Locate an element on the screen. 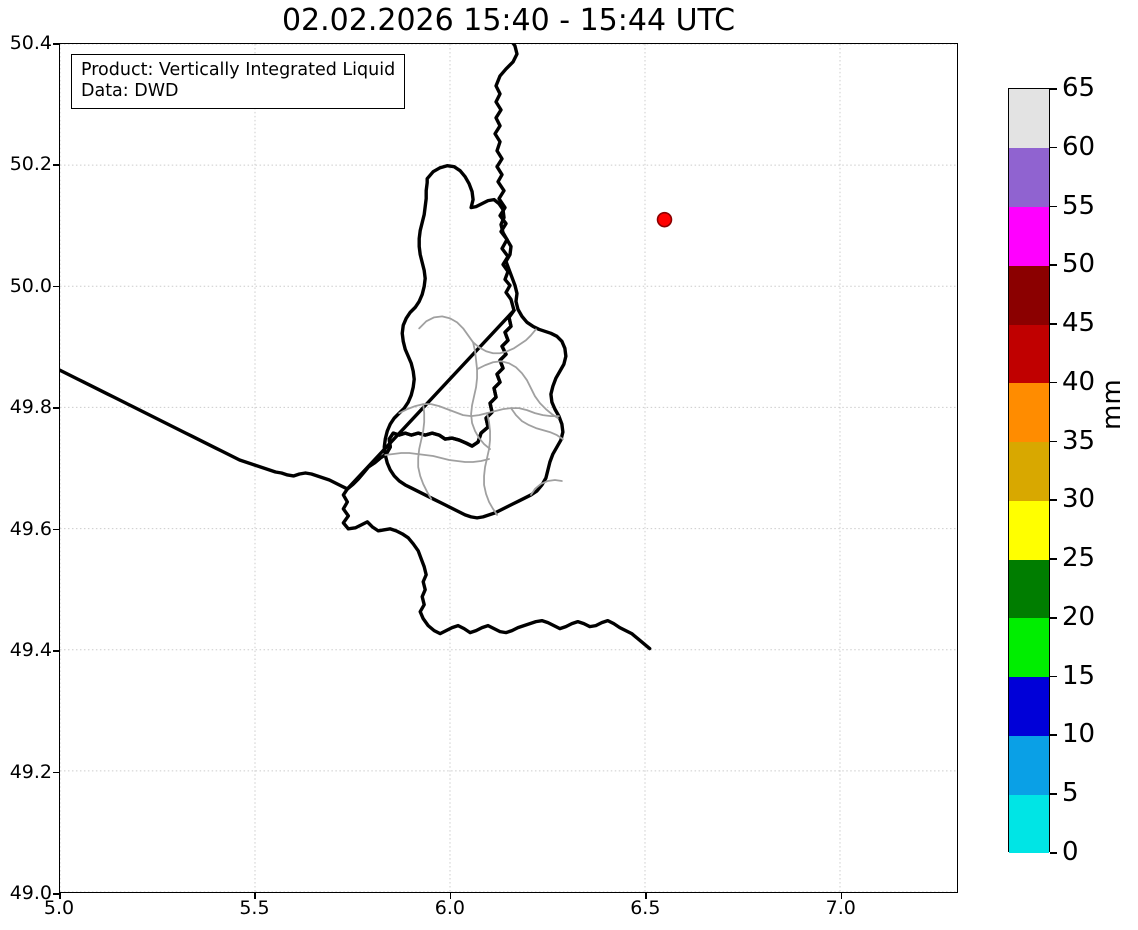 The height and width of the screenshot is (930, 1138). internal-district-borders is located at coordinates (474, 415).